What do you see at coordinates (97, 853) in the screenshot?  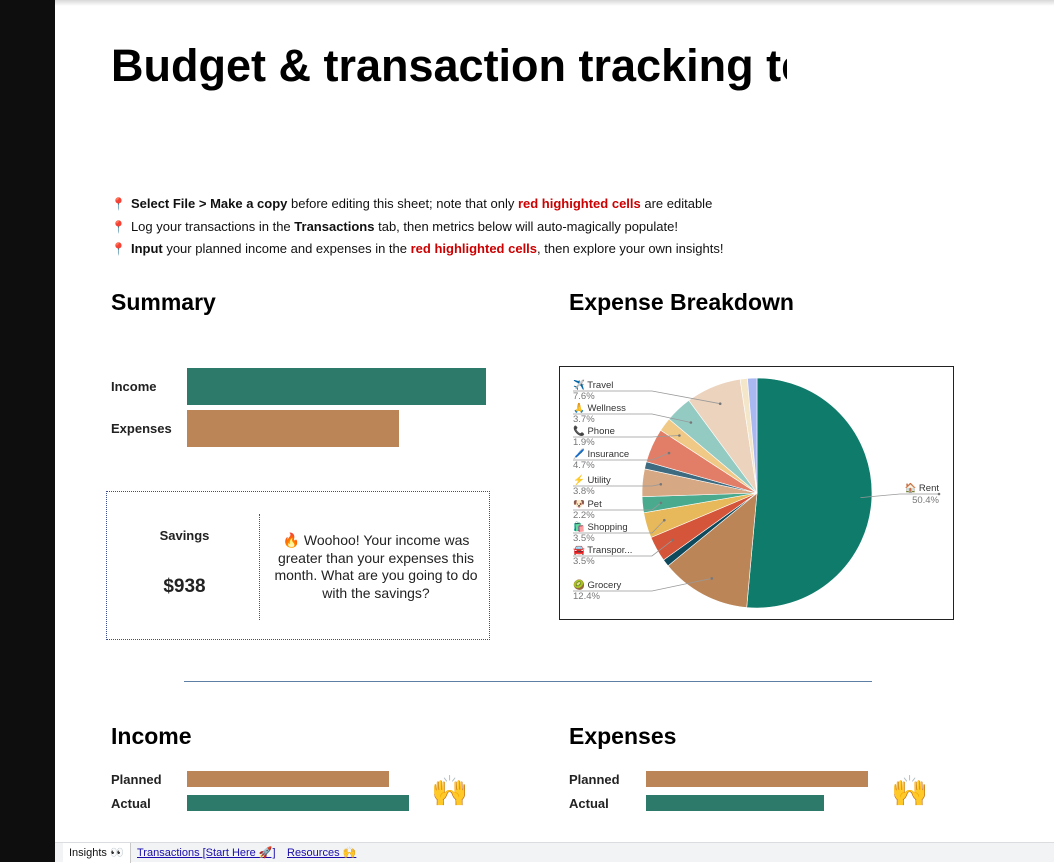 I see `tab-insights: Insights 👀` at bounding box center [97, 853].